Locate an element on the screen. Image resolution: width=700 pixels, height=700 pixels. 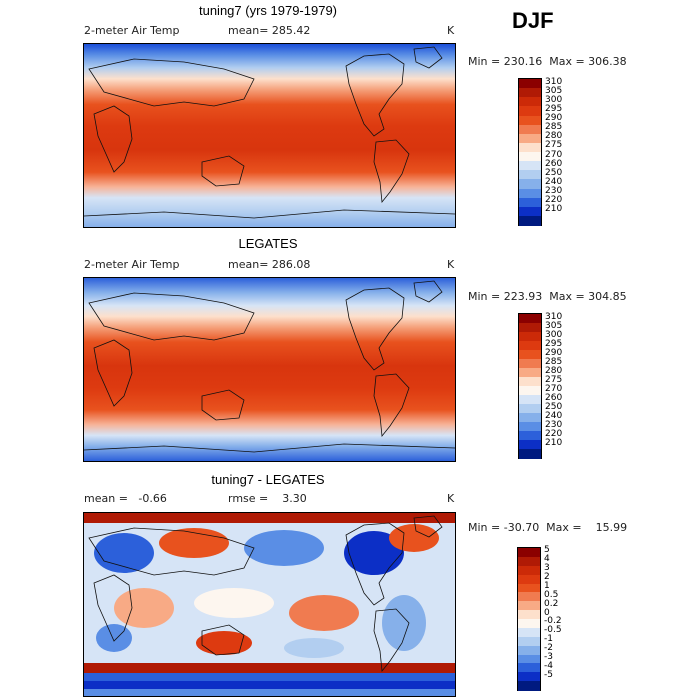
colorbar-tick-label: 1 is located at coordinates (547, 585).